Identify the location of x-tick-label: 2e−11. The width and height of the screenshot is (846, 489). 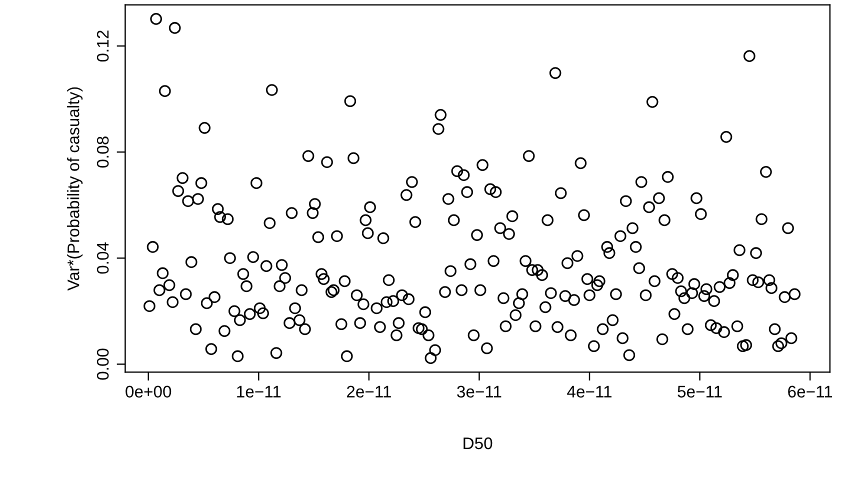
(368, 392).